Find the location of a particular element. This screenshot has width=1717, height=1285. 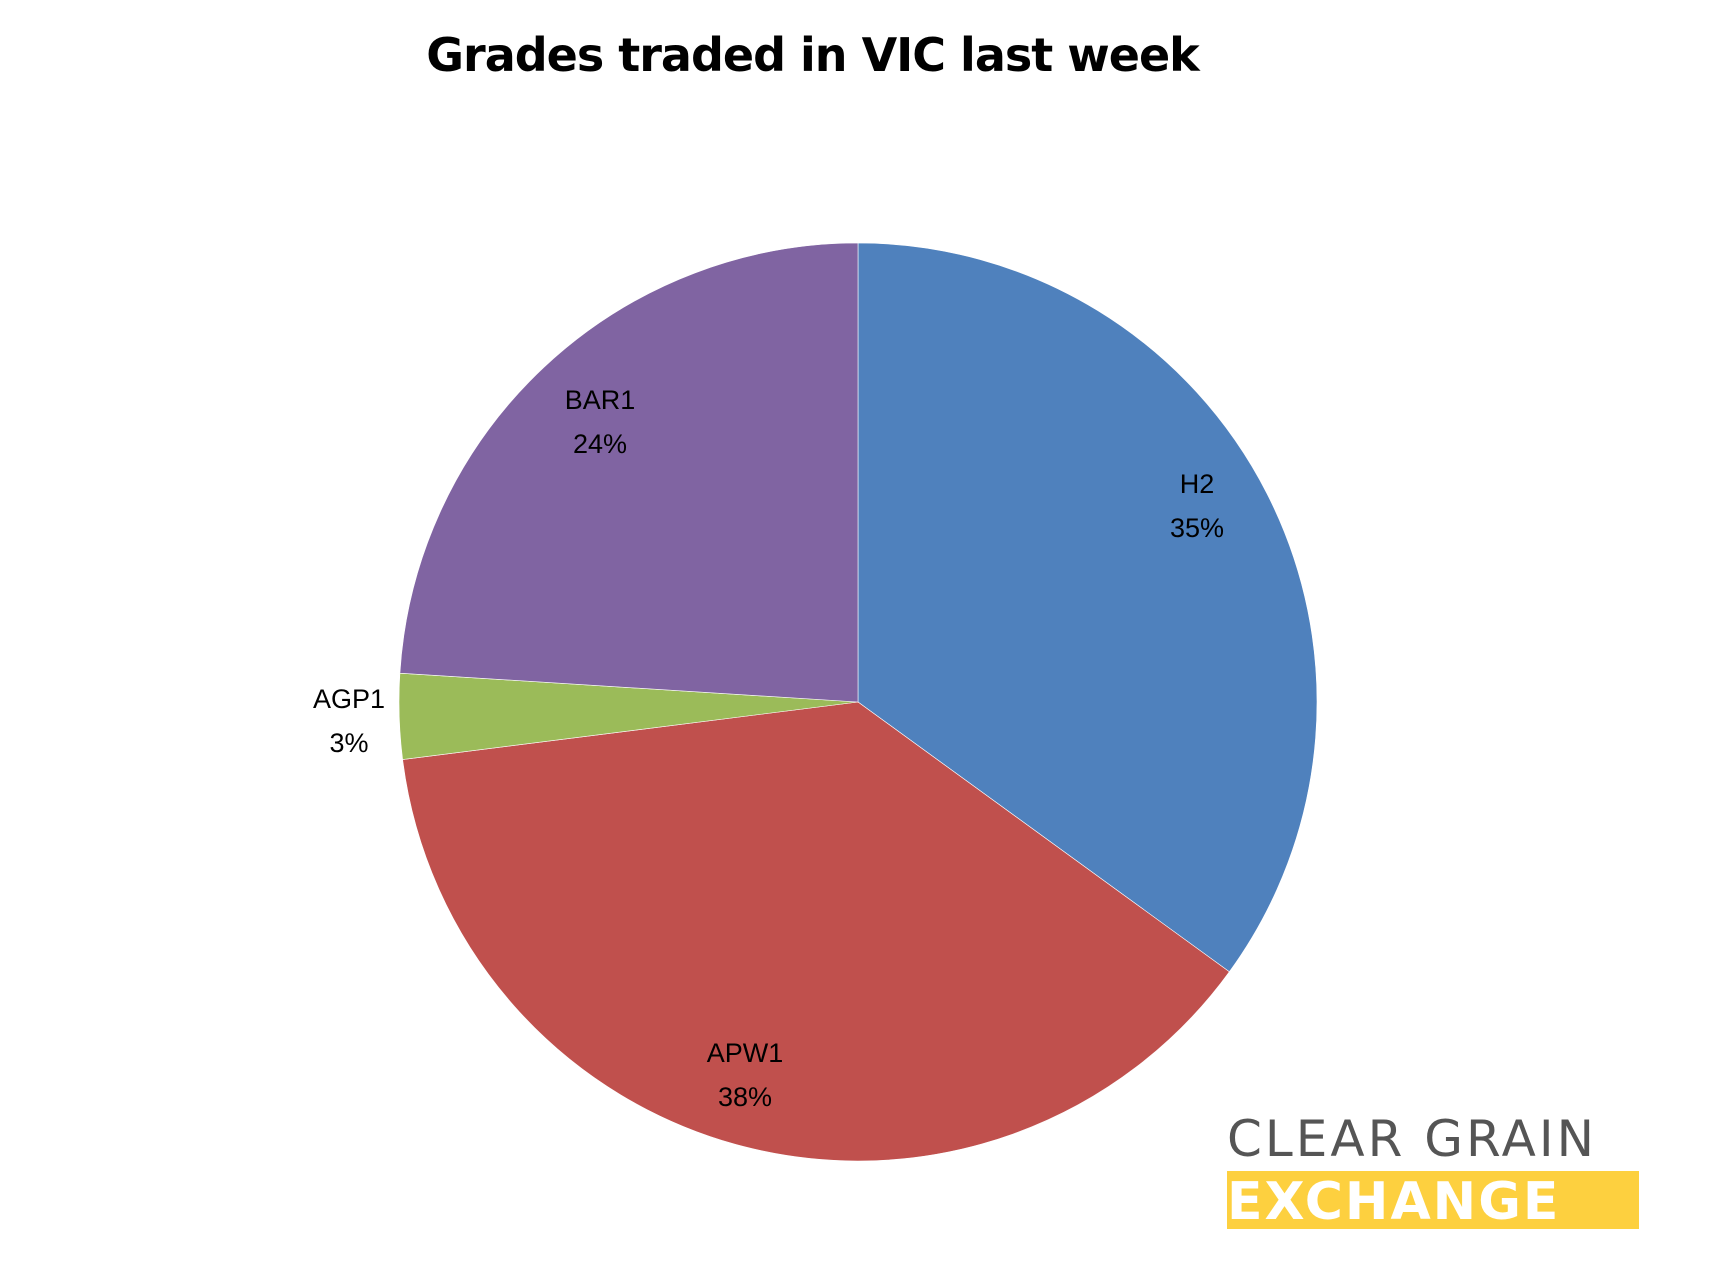

slice-label-apw1: APW1 38% is located at coordinates (745, 1075).